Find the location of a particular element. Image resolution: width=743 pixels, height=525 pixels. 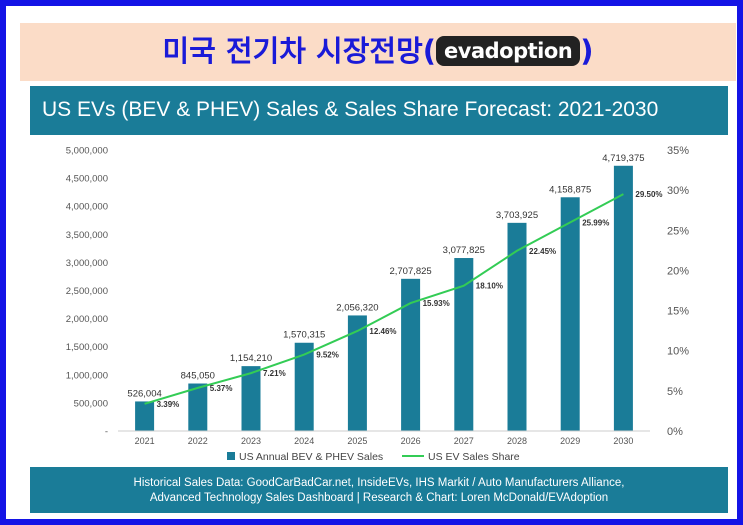

y-left-tick-label: - is located at coordinates (106, 432).